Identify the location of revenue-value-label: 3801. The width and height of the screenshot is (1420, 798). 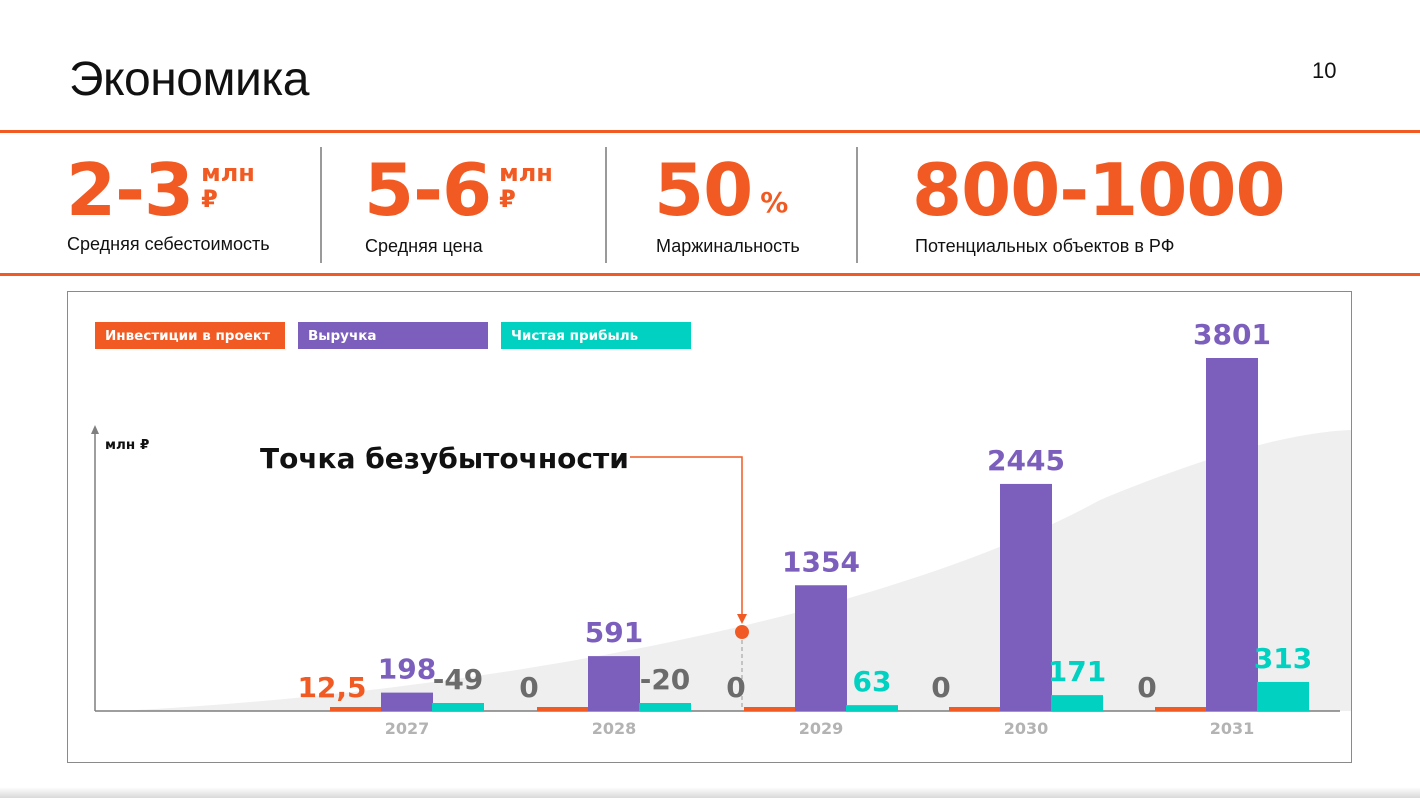
(1232, 334).